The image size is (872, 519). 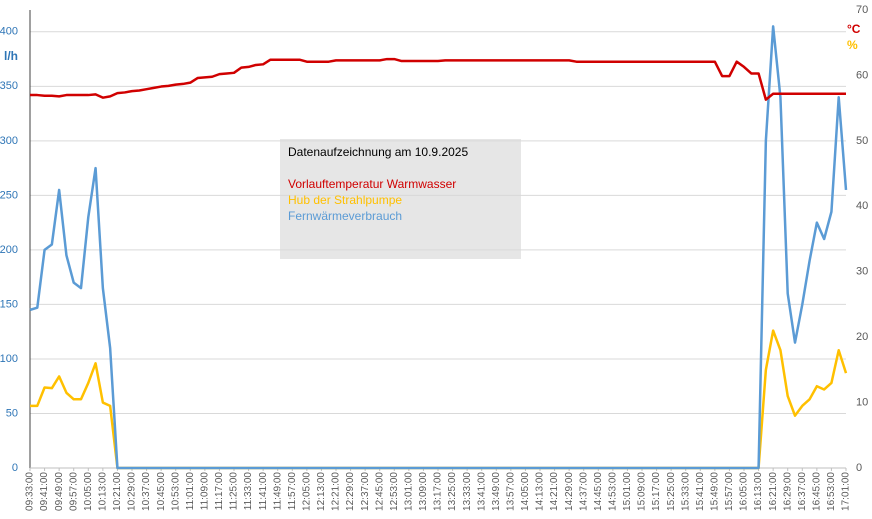 What do you see at coordinates (862, 141) in the screenshot?
I see `y2-tick-label: 50` at bounding box center [862, 141].